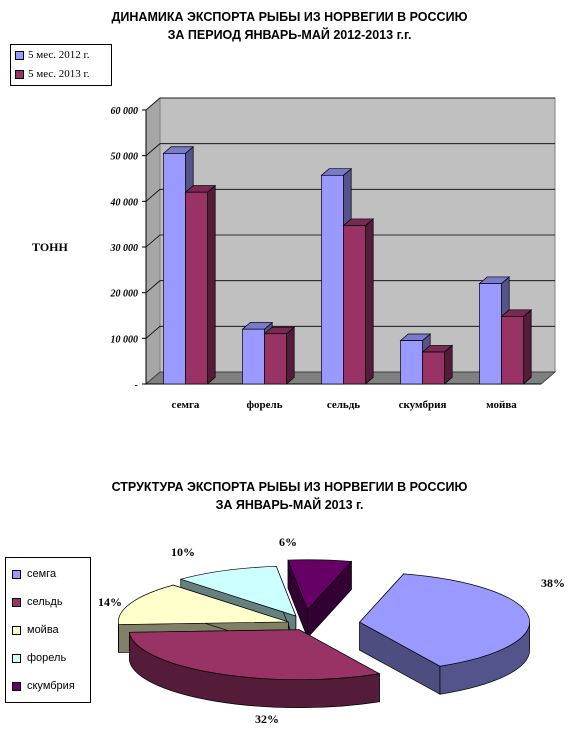 The width and height of the screenshot is (579, 742). Describe the element at coordinates (264, 405) in the screenshot. I see `x-tick-label: форель` at that location.